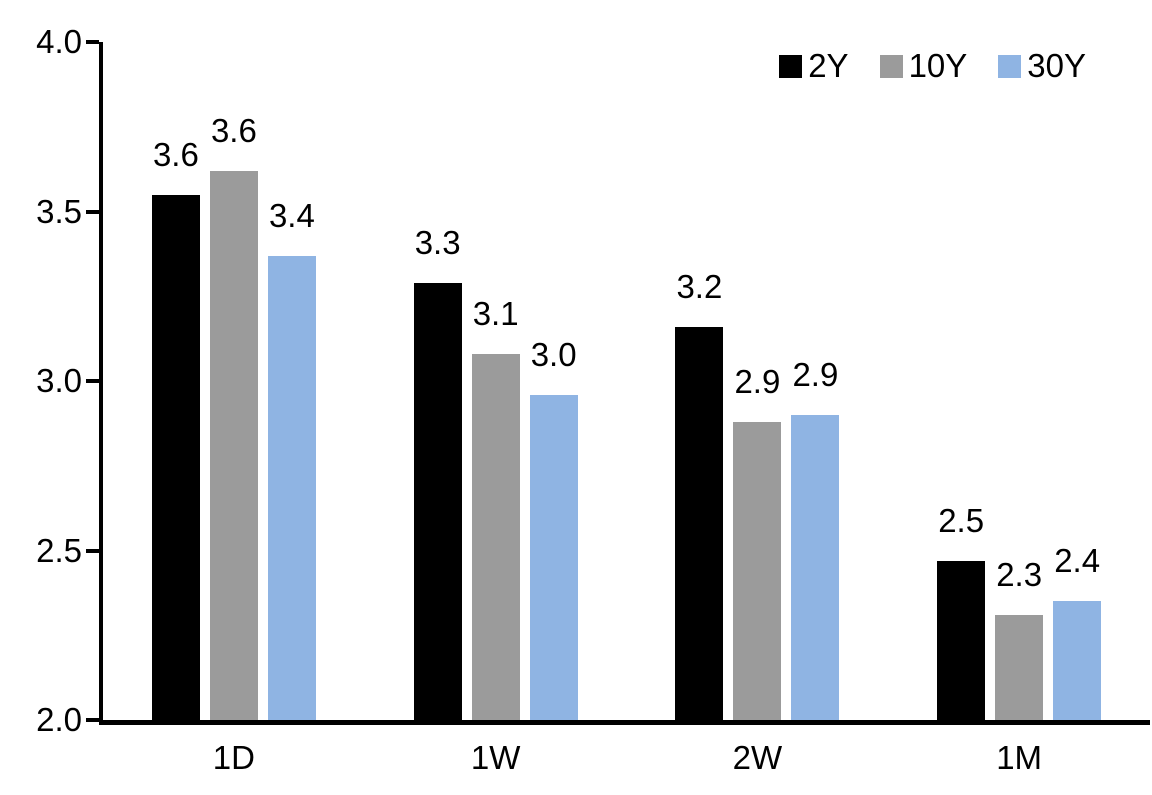 This screenshot has width=1152, height=795. I want to click on bar-wrap: 2.5, so click(961, 610).